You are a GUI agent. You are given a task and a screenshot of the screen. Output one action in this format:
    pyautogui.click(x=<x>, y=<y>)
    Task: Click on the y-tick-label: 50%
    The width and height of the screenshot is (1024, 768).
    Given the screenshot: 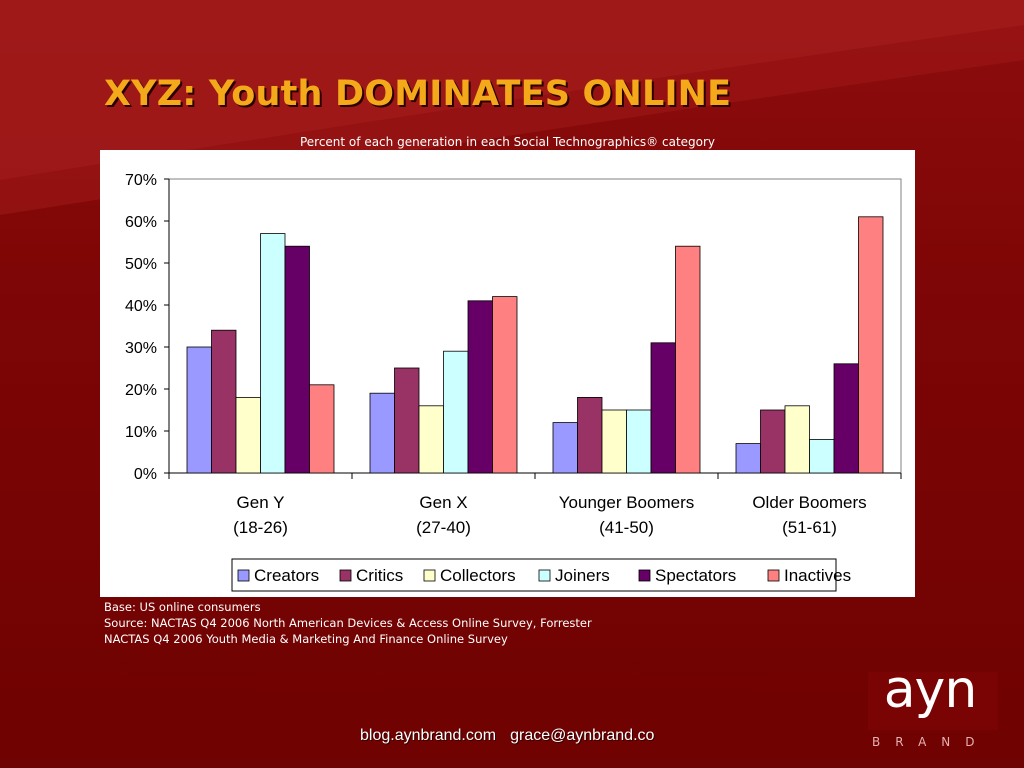 What is the action you would take?
    pyautogui.click(x=141, y=264)
    